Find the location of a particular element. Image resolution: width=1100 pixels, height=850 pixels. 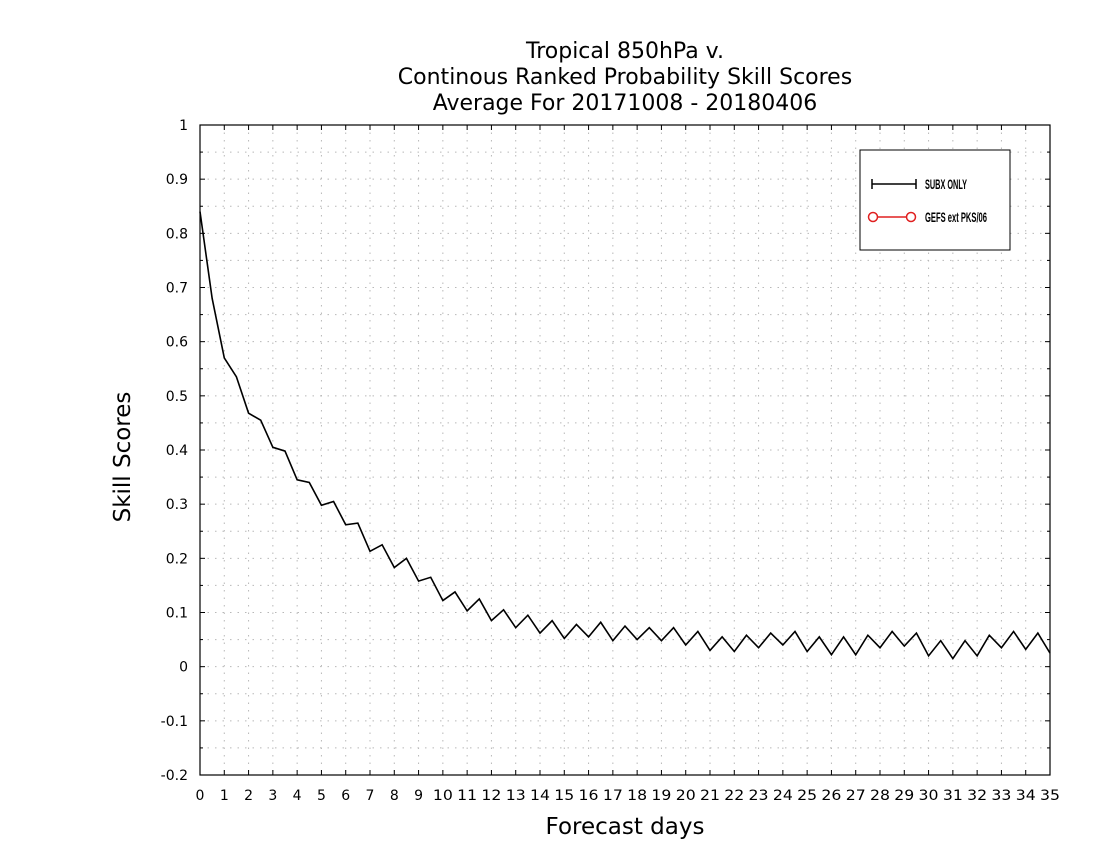

chart-title-line-3: Average For 20171008 - 20180406 is located at coordinates (625, 103).